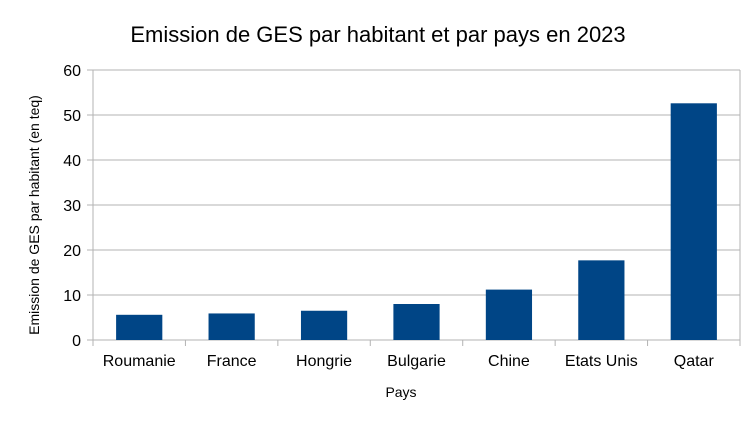 Image resolution: width=756 pixels, height=425 pixels. Describe the element at coordinates (232, 361) in the screenshot. I see `x-tick-label: France` at that location.